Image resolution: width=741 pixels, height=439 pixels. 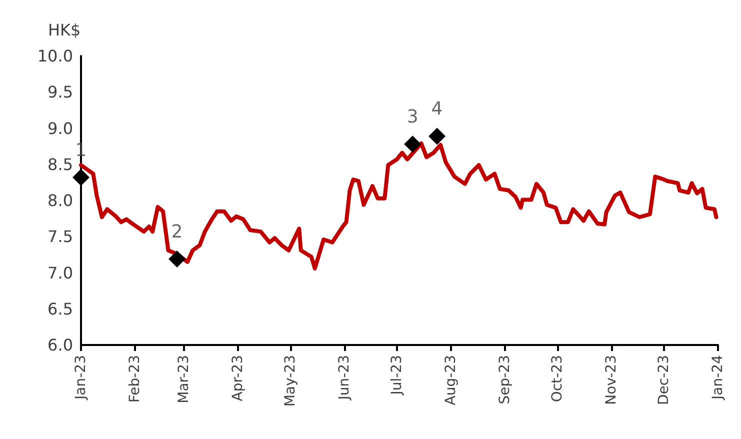 What do you see at coordinates (55, 56) in the screenshot?
I see `y-tick-label: 10.0` at bounding box center [55, 56].